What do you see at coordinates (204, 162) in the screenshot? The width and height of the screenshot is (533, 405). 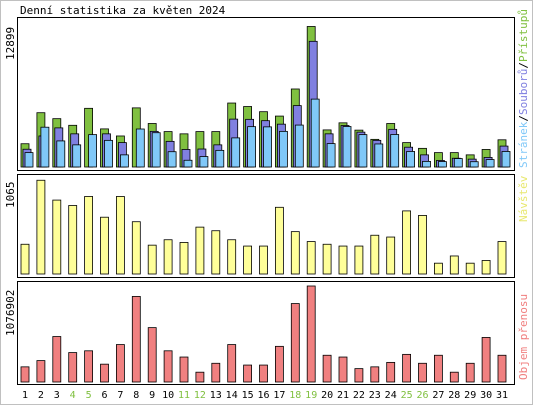 I see `bar-stránek-day-12` at bounding box center [204, 162].